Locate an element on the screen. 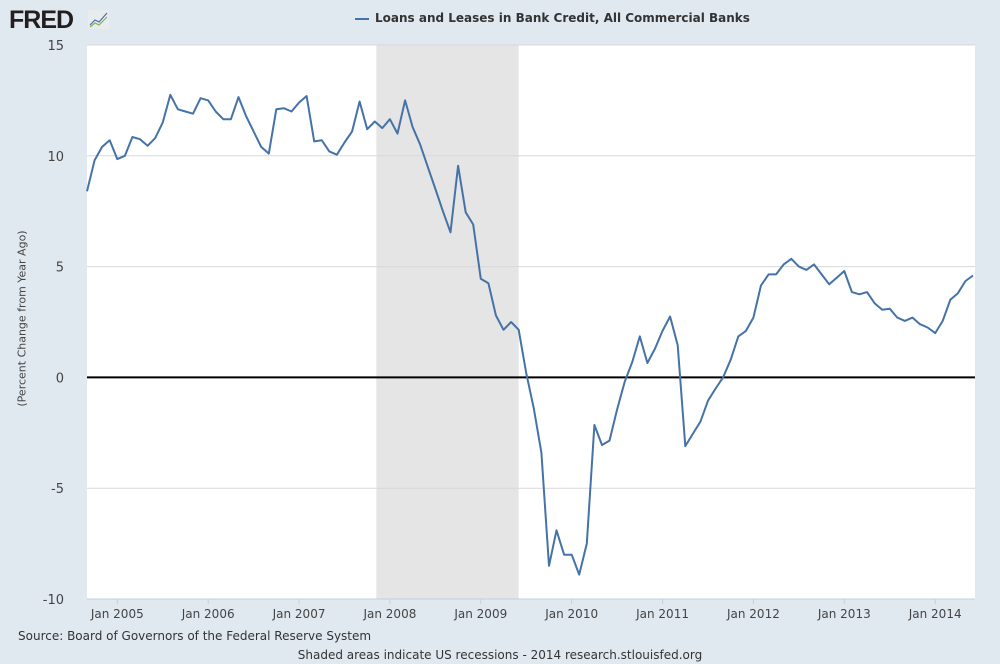  x-tick-label: Jan 2012 is located at coordinates (753, 614).